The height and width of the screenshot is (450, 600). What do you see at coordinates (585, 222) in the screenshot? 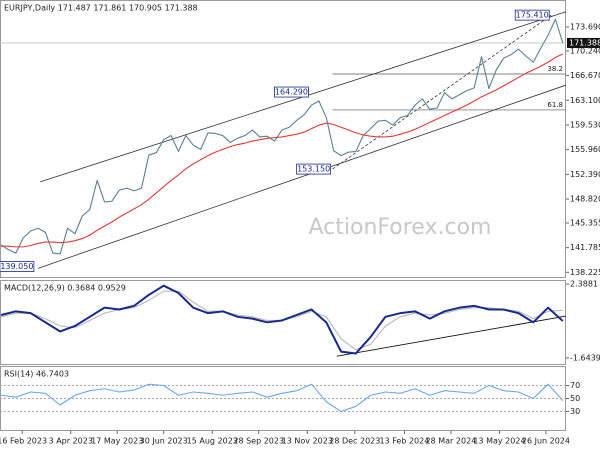
I see `y-tick-label: 145.355` at bounding box center [585, 222].